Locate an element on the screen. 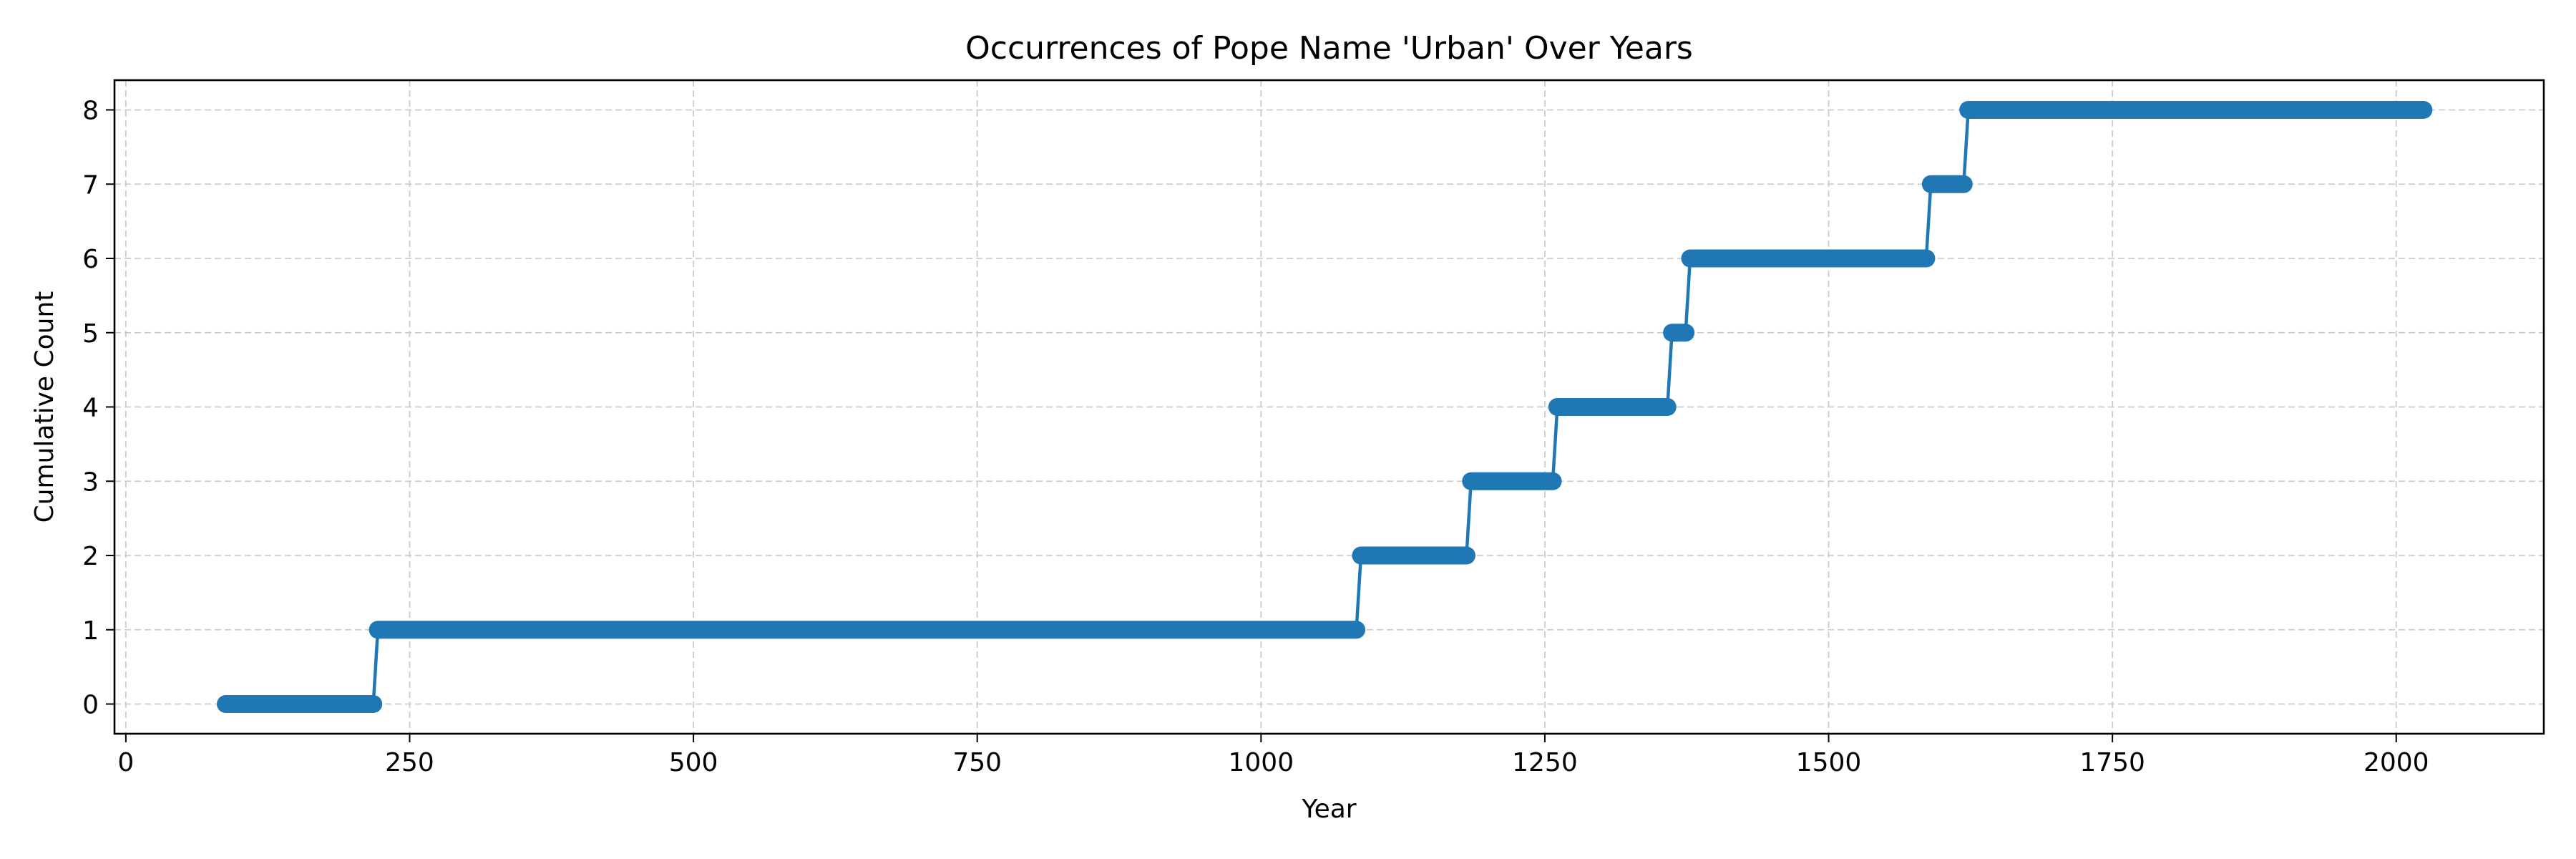  y-tick-label: 3 is located at coordinates (90, 482).